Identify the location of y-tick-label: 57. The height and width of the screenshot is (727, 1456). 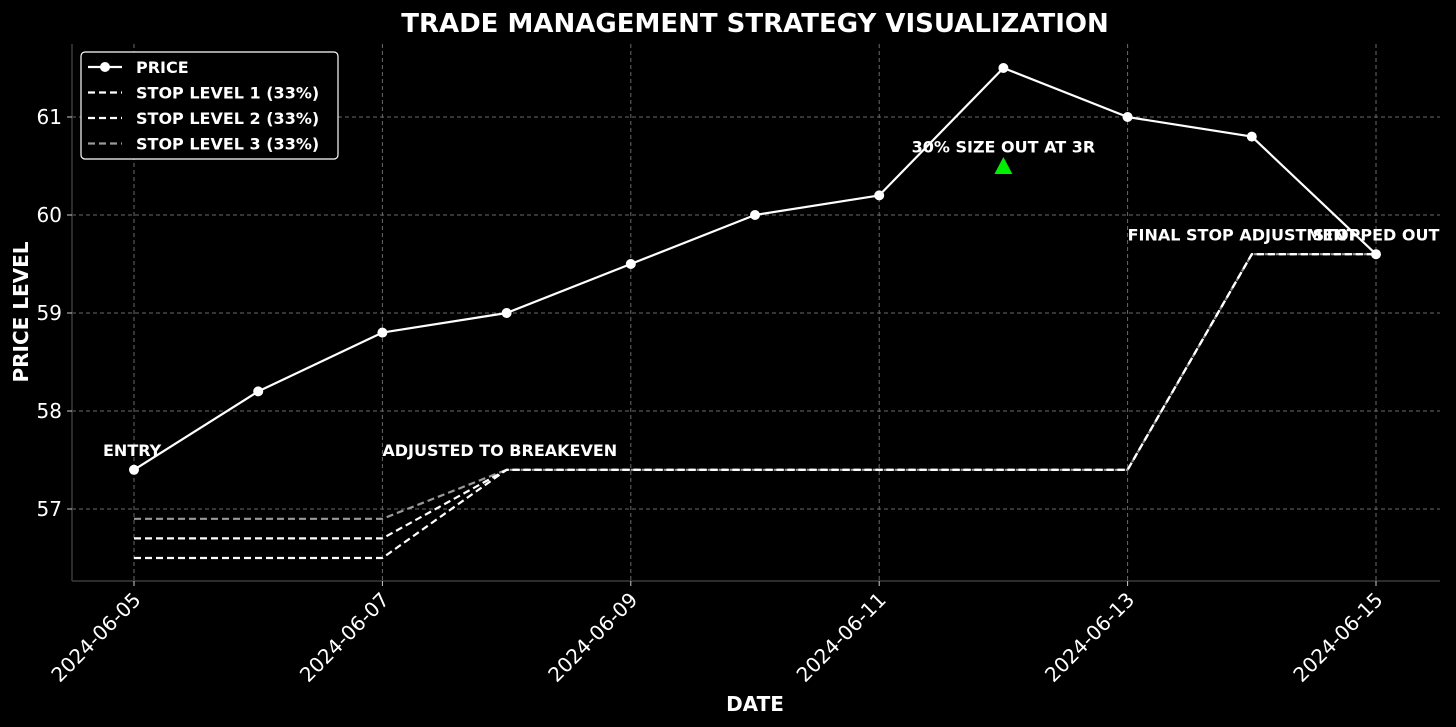
(49, 509).